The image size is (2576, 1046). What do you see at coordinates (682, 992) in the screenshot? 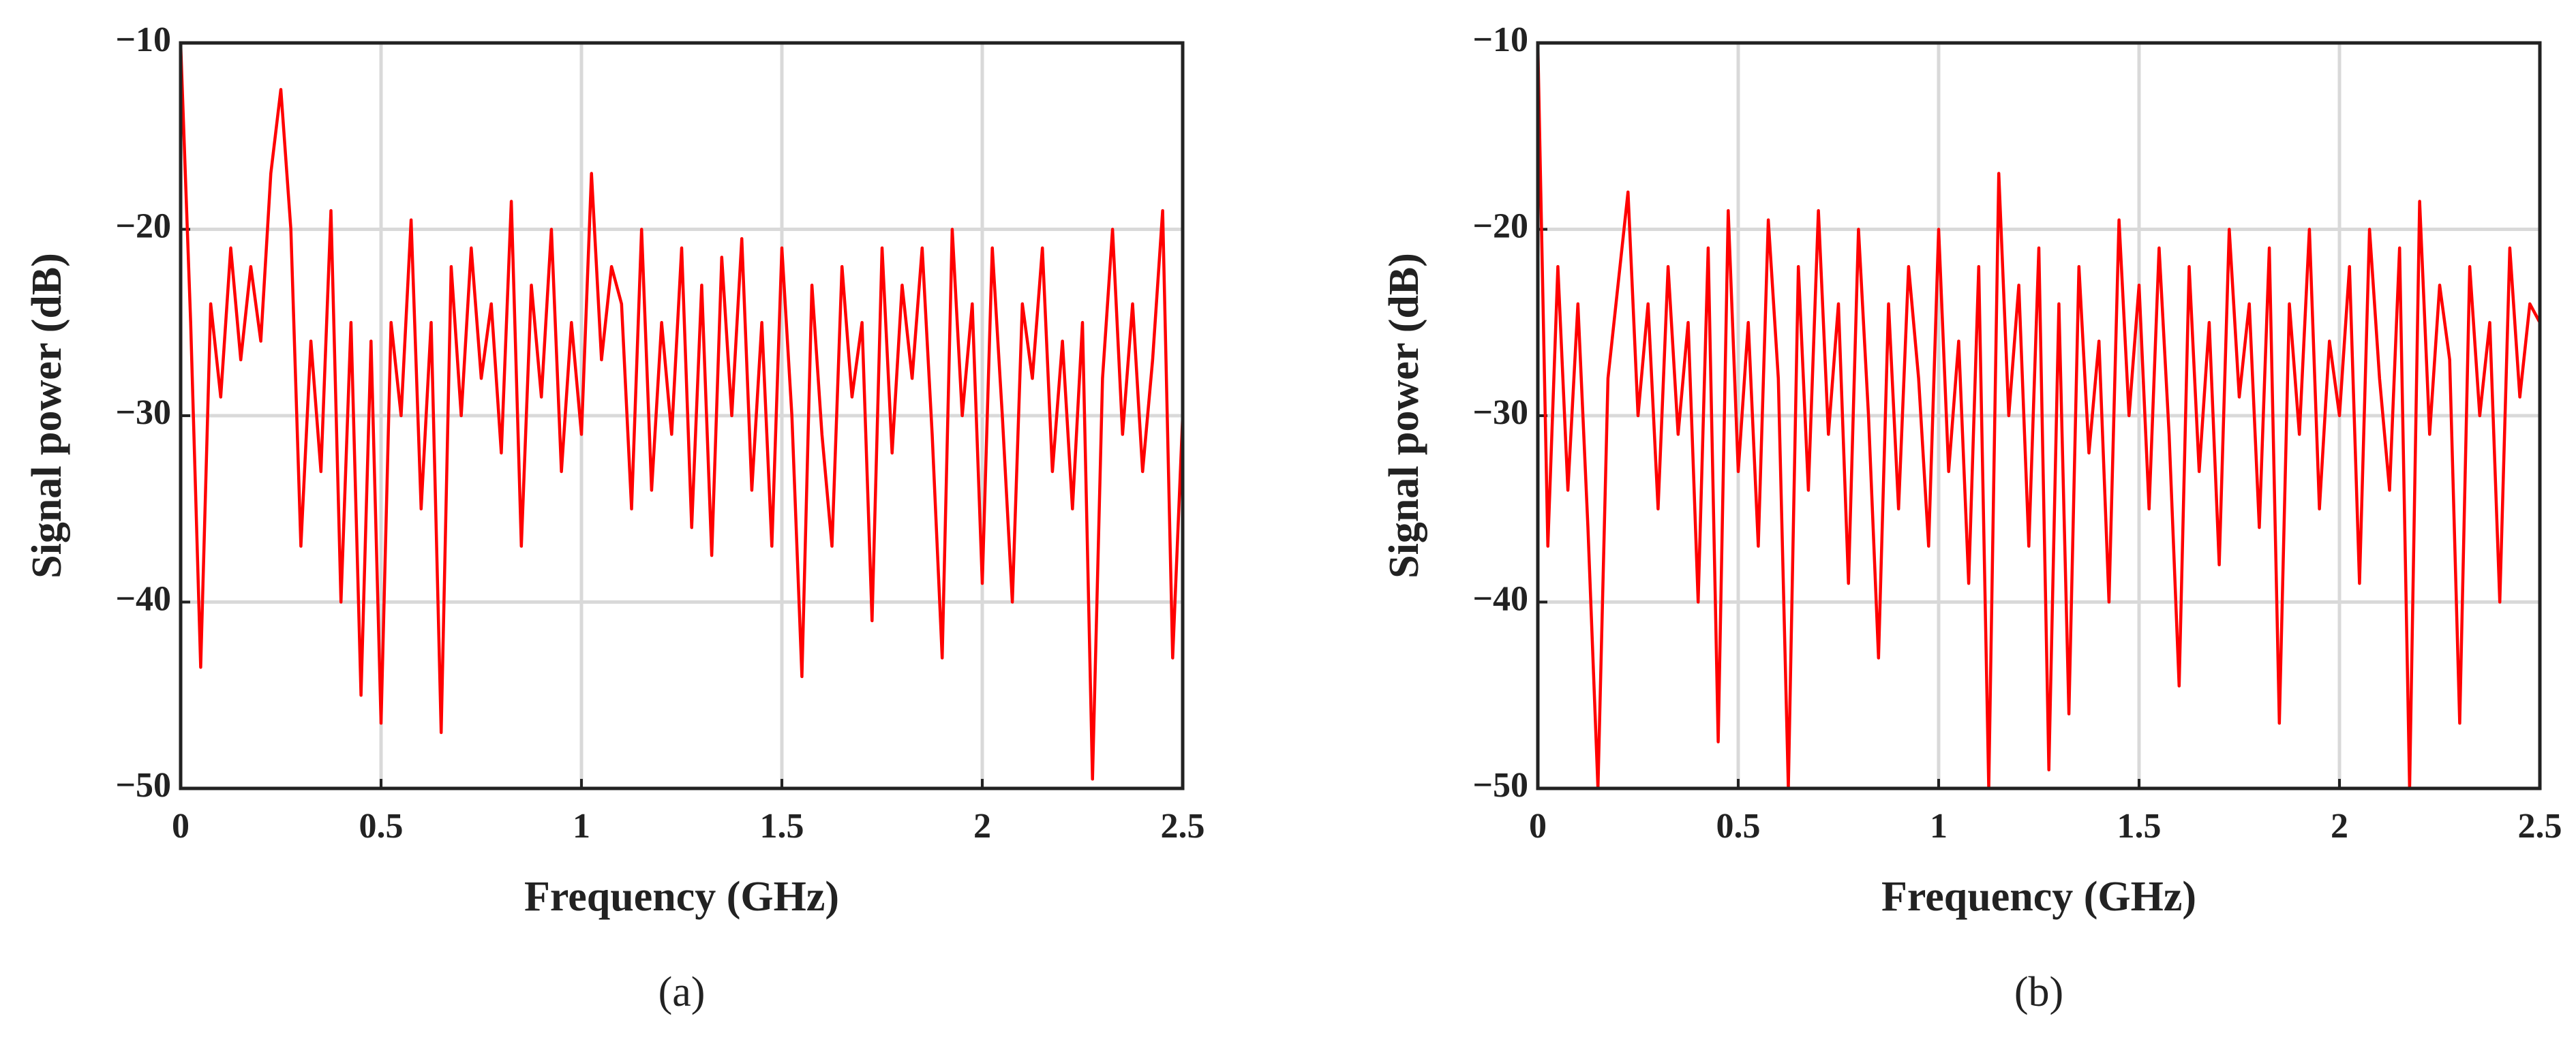
I see `caption: (a)` at bounding box center [682, 992].